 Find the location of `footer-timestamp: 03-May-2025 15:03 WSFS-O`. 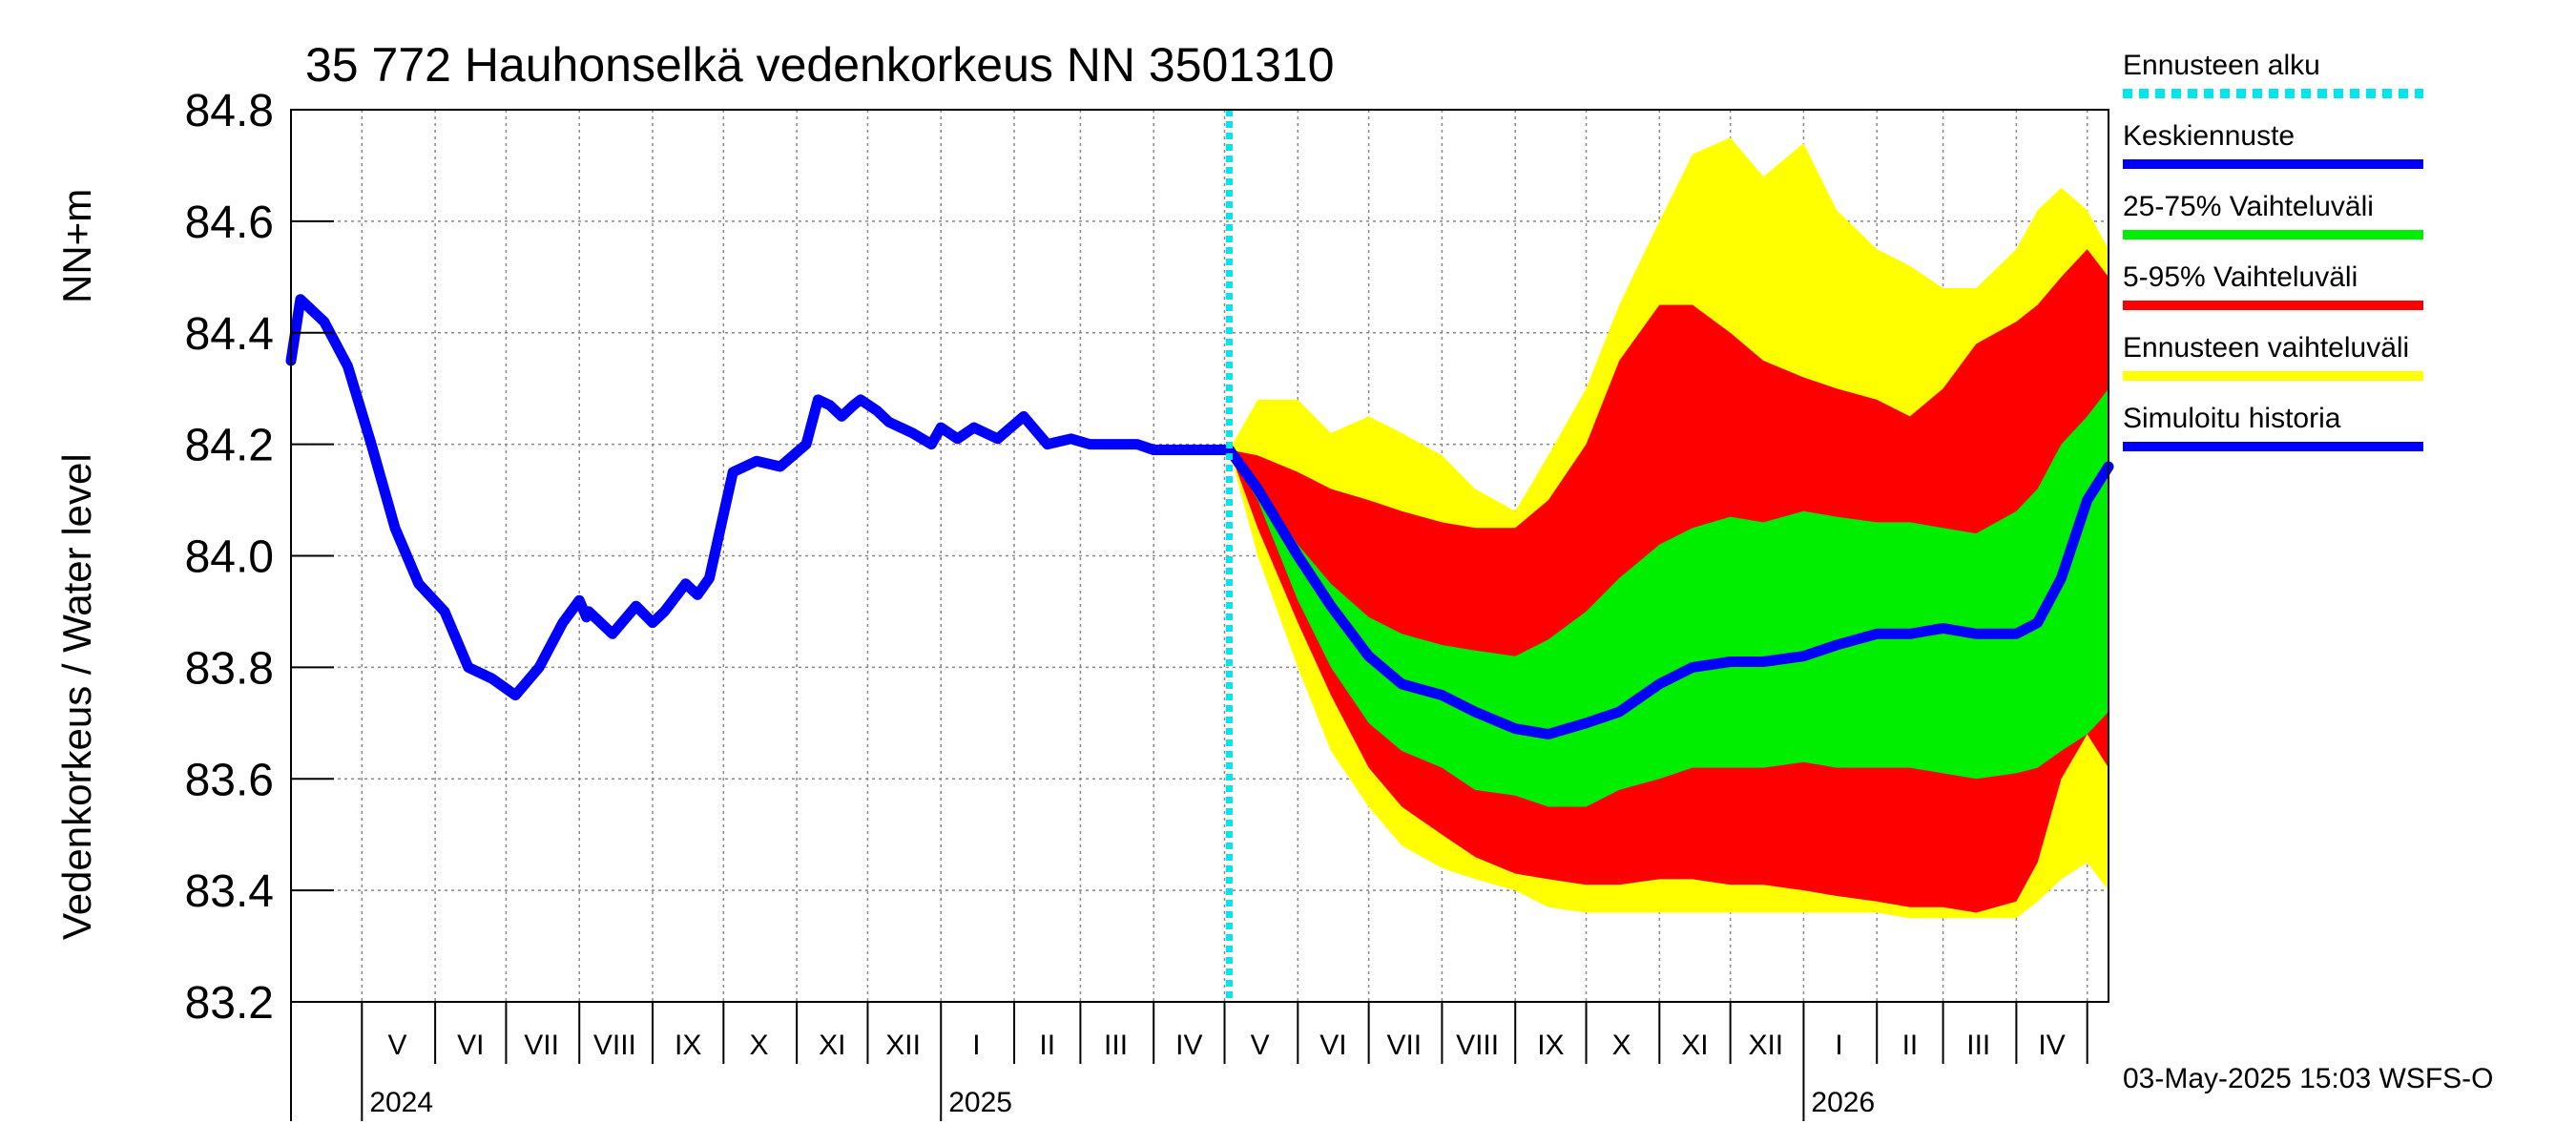

footer-timestamp: 03-May-2025 15:03 WSFS-O is located at coordinates (2308, 1078).